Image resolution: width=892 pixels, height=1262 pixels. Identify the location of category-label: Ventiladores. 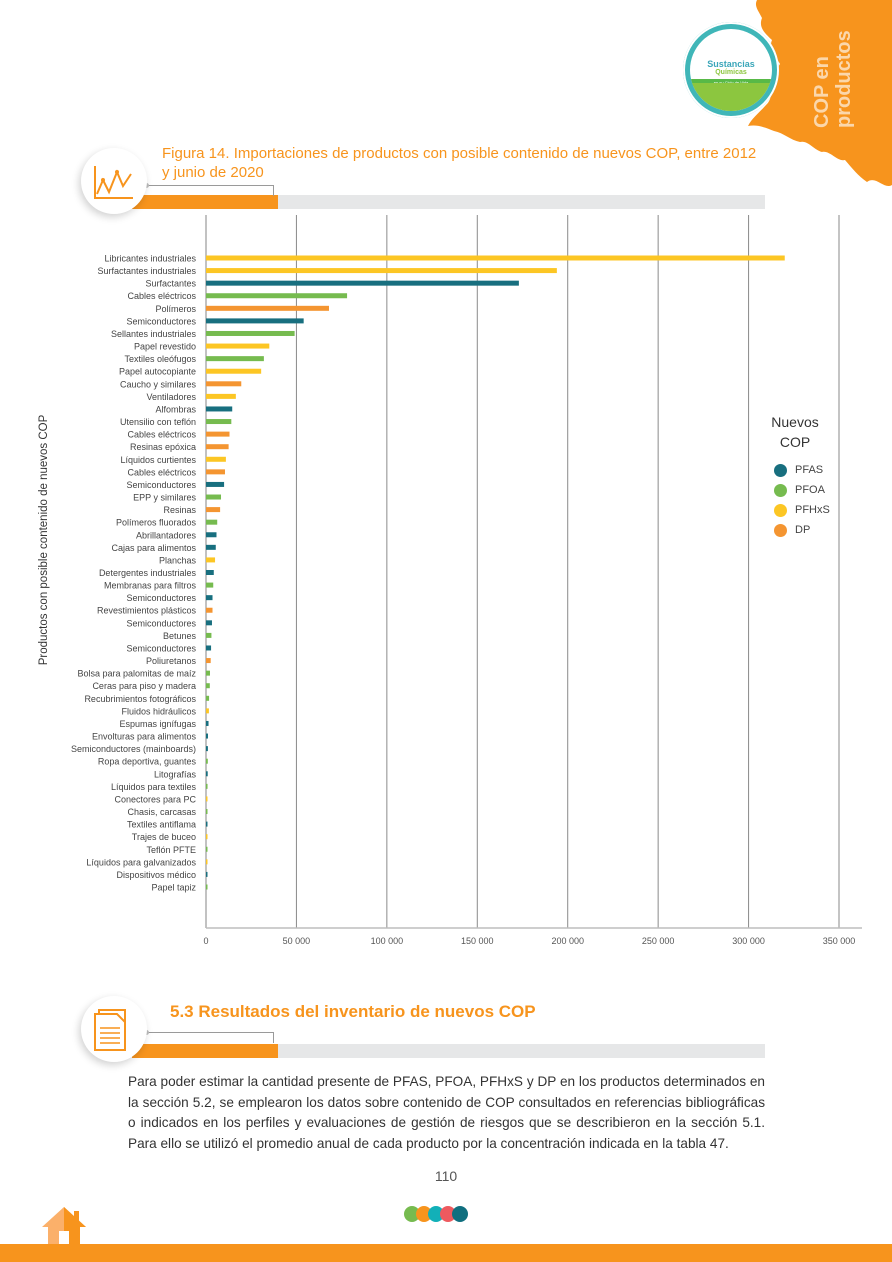
(171, 397).